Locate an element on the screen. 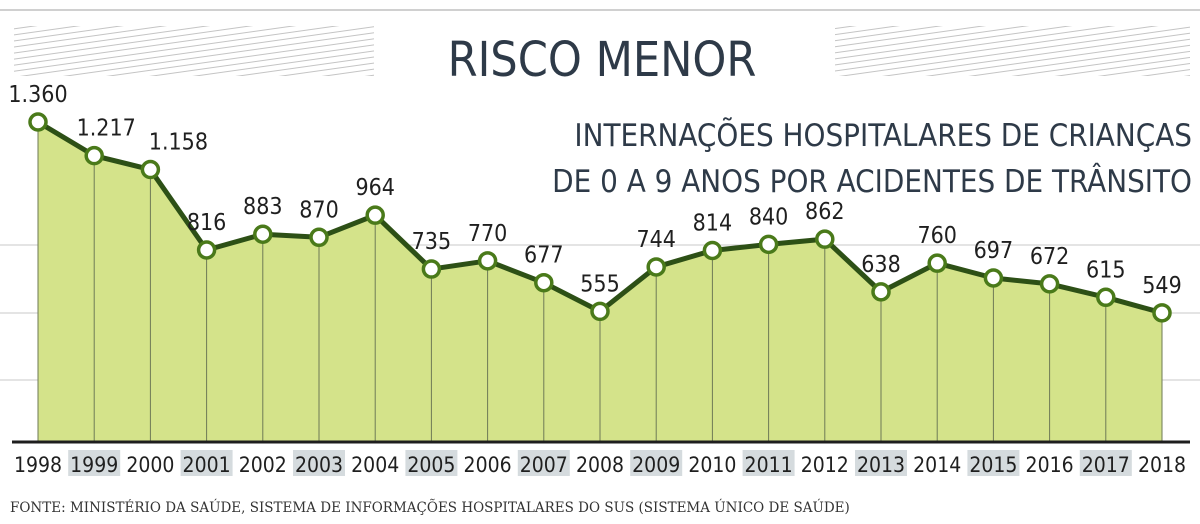 This screenshot has height=524, width=1200. value-label: 697 is located at coordinates (994, 251).